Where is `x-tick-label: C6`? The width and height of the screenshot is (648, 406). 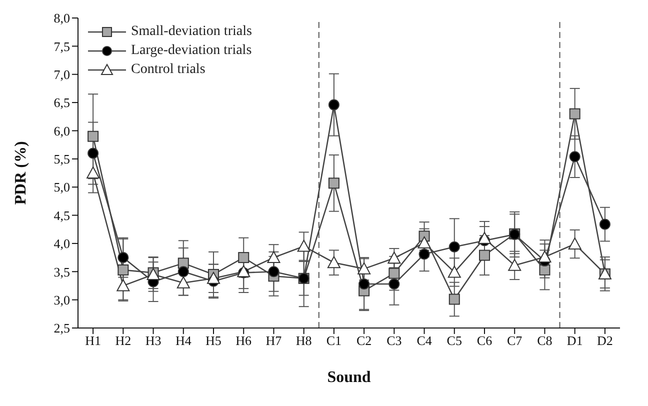
x-tick-label: C6 is located at coordinates (484, 340).